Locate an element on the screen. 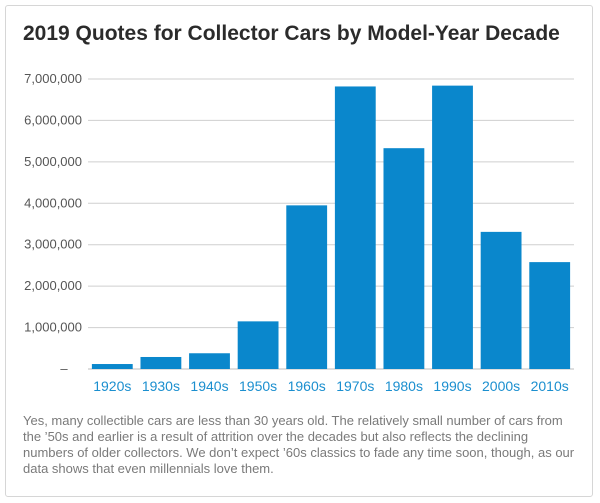 The height and width of the screenshot is (503, 600). x-tick-label: 1940s is located at coordinates (209, 386).